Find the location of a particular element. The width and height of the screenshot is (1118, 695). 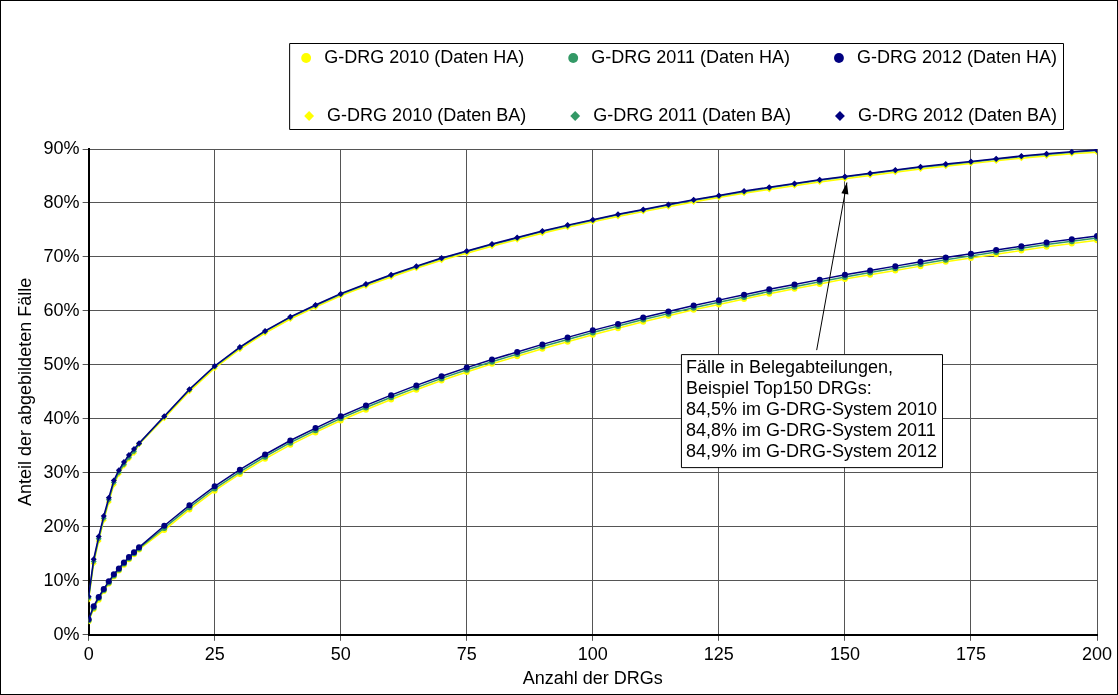

x-tick-label: 125 is located at coordinates (718, 653).